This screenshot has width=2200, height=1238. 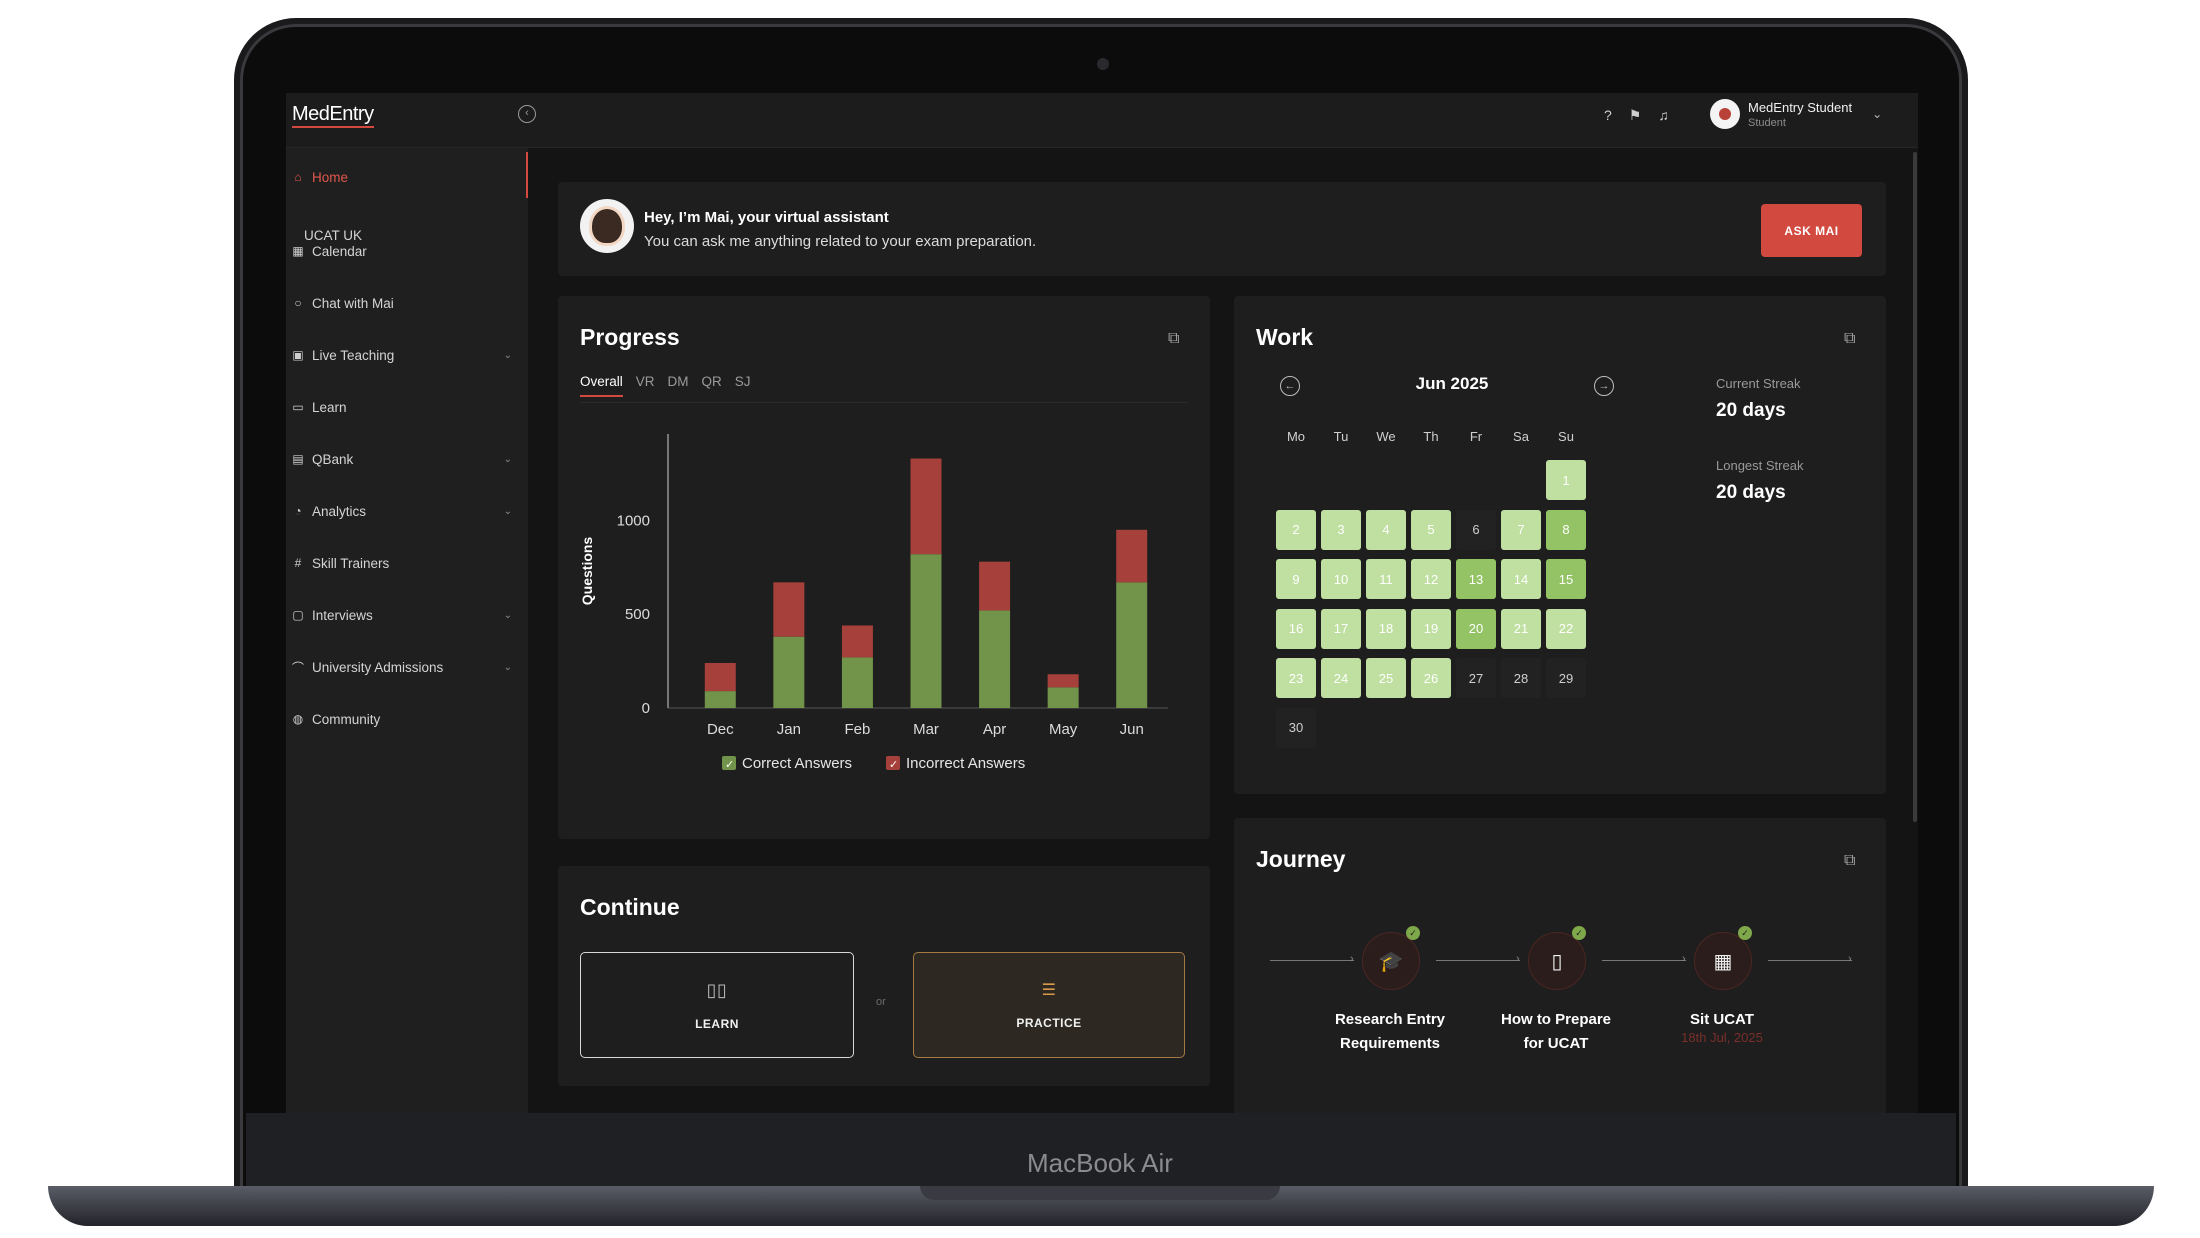 I want to click on calendar-day: 10, so click(x=1341, y=579).